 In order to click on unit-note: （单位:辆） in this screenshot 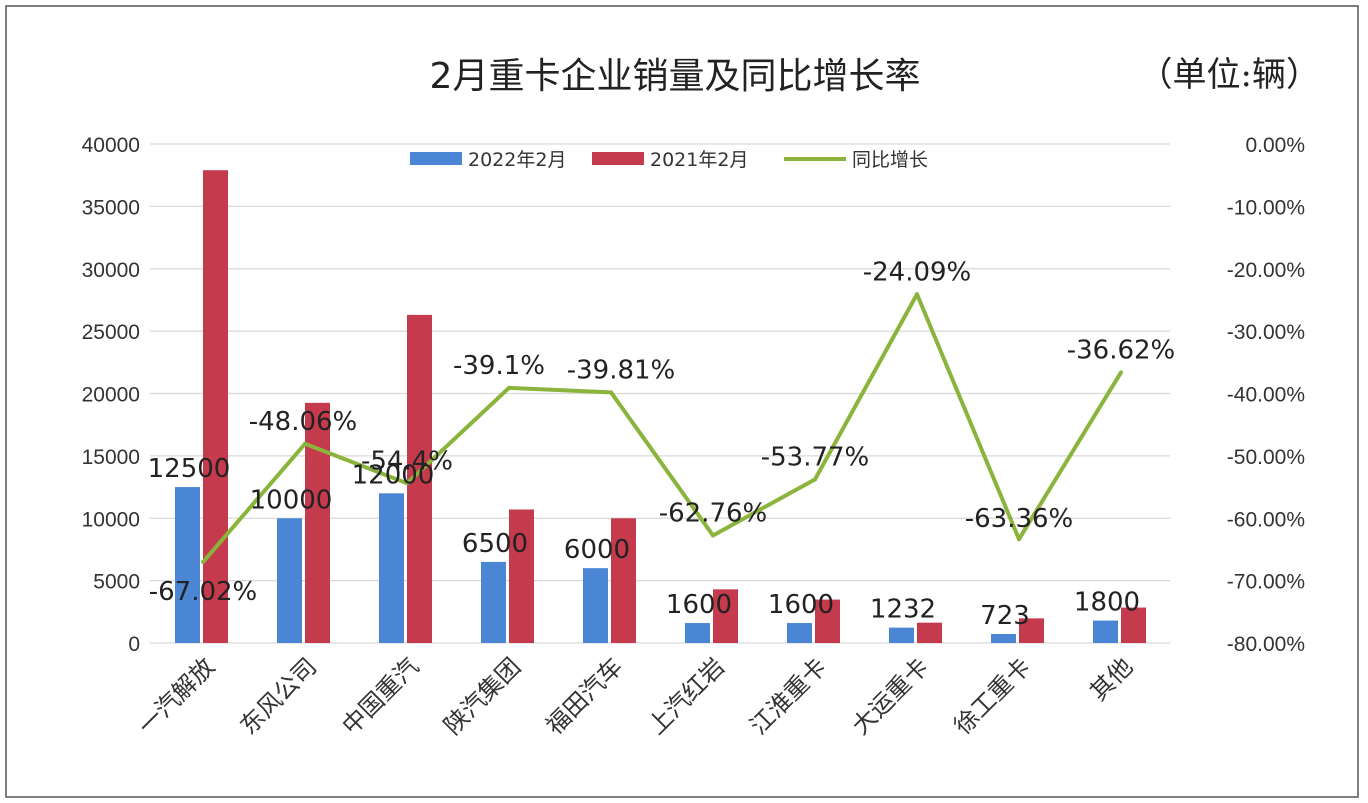, I will do `click(1229, 75)`.